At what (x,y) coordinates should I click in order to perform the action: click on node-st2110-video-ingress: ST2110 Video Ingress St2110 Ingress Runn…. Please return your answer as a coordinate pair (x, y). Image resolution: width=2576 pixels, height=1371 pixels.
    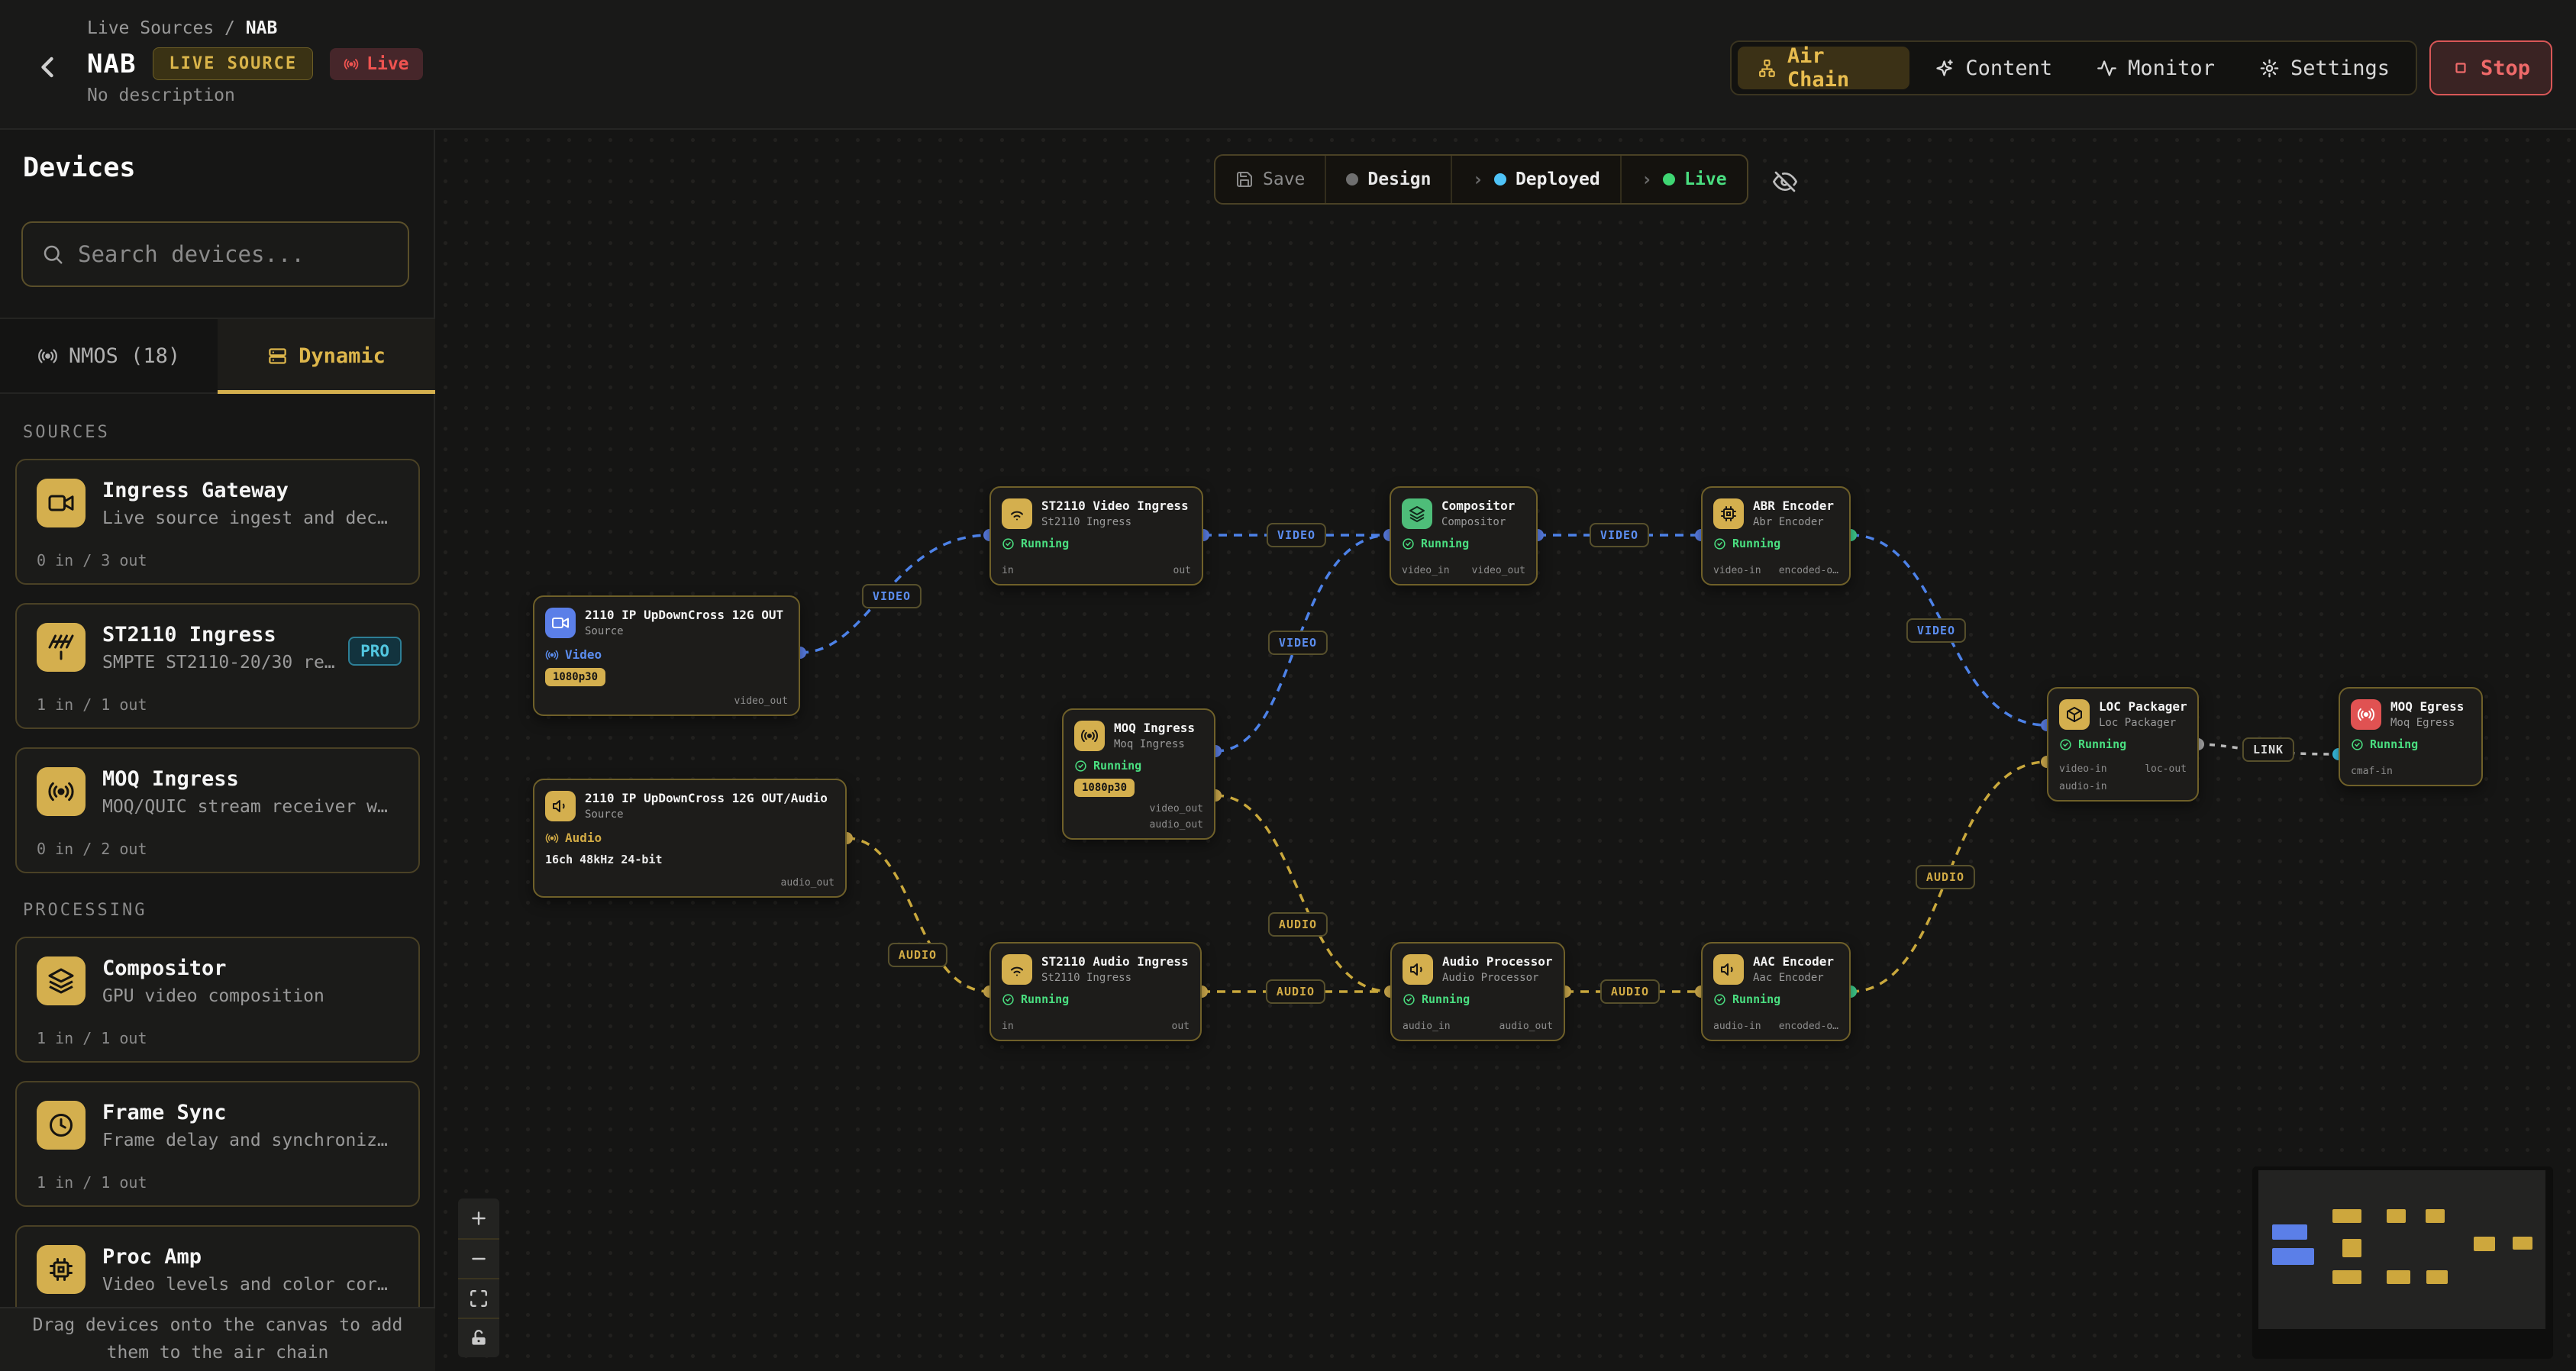
    Looking at the image, I should click on (1096, 535).